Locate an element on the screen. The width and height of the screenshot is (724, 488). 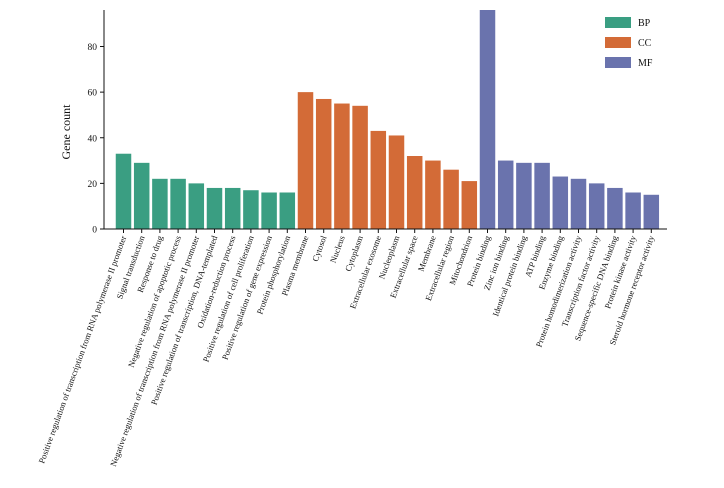
y-tick-label: 60 is located at coordinates (93, 94).